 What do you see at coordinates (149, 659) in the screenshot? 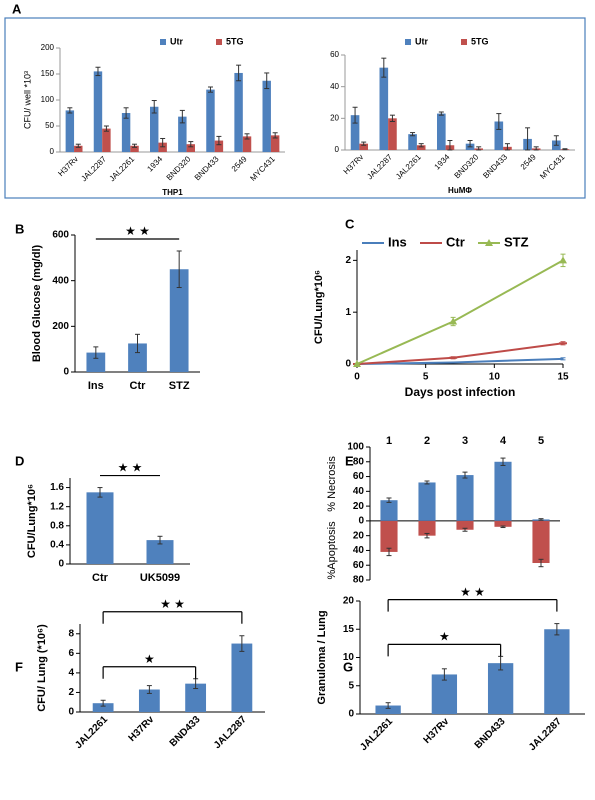
I see `annotation: ★` at bounding box center [149, 659].